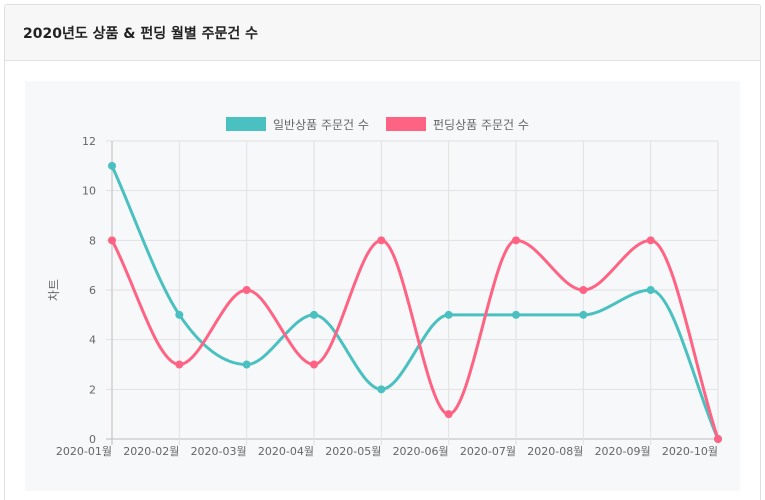 This screenshot has width=765, height=500. I want to click on x-tick-label: 2020-05월, so click(353, 451).